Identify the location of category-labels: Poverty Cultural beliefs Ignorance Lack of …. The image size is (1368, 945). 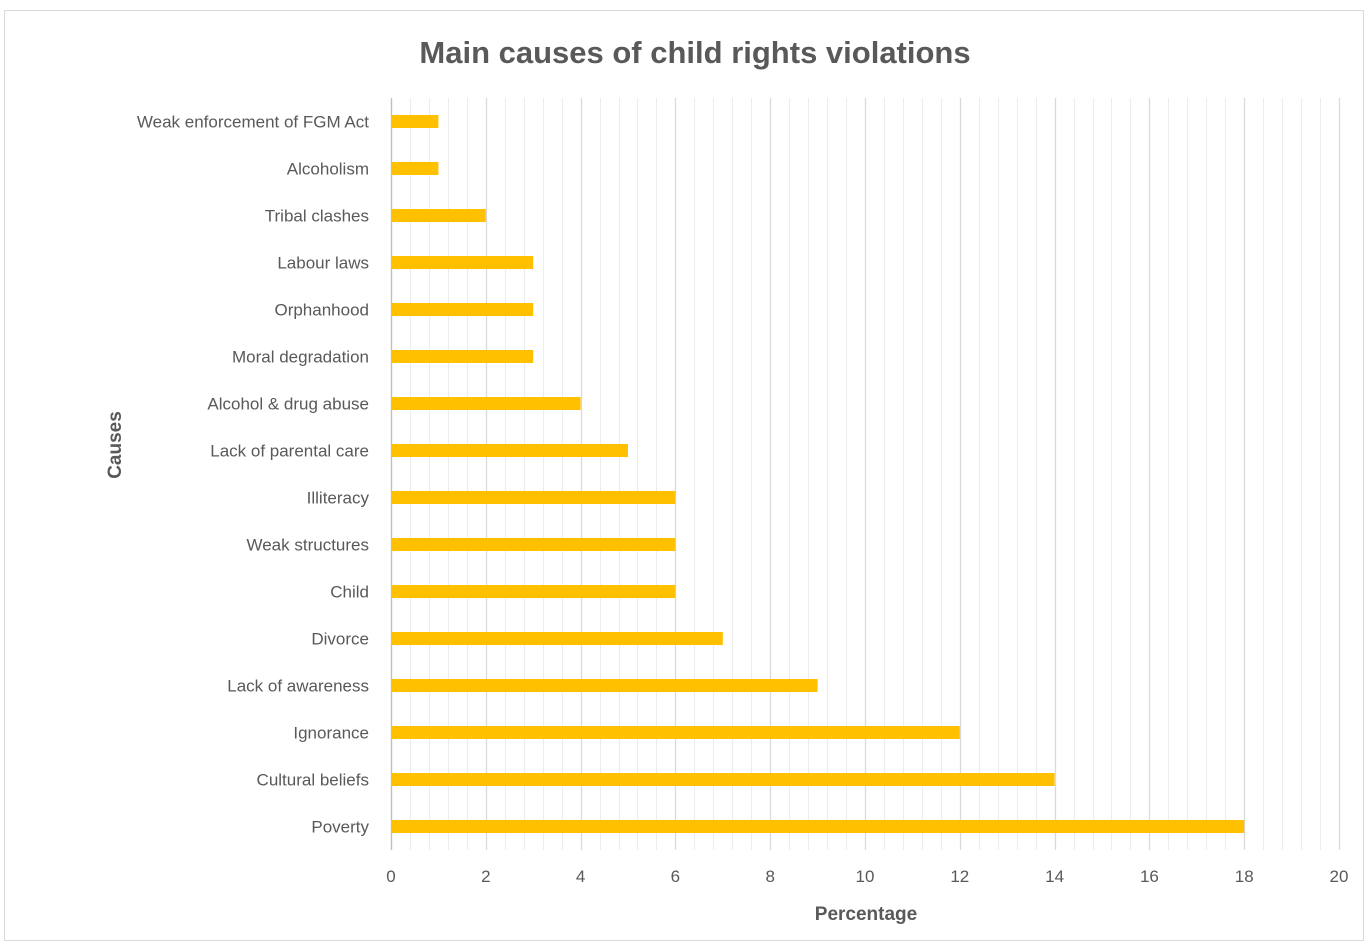
(253, 475).